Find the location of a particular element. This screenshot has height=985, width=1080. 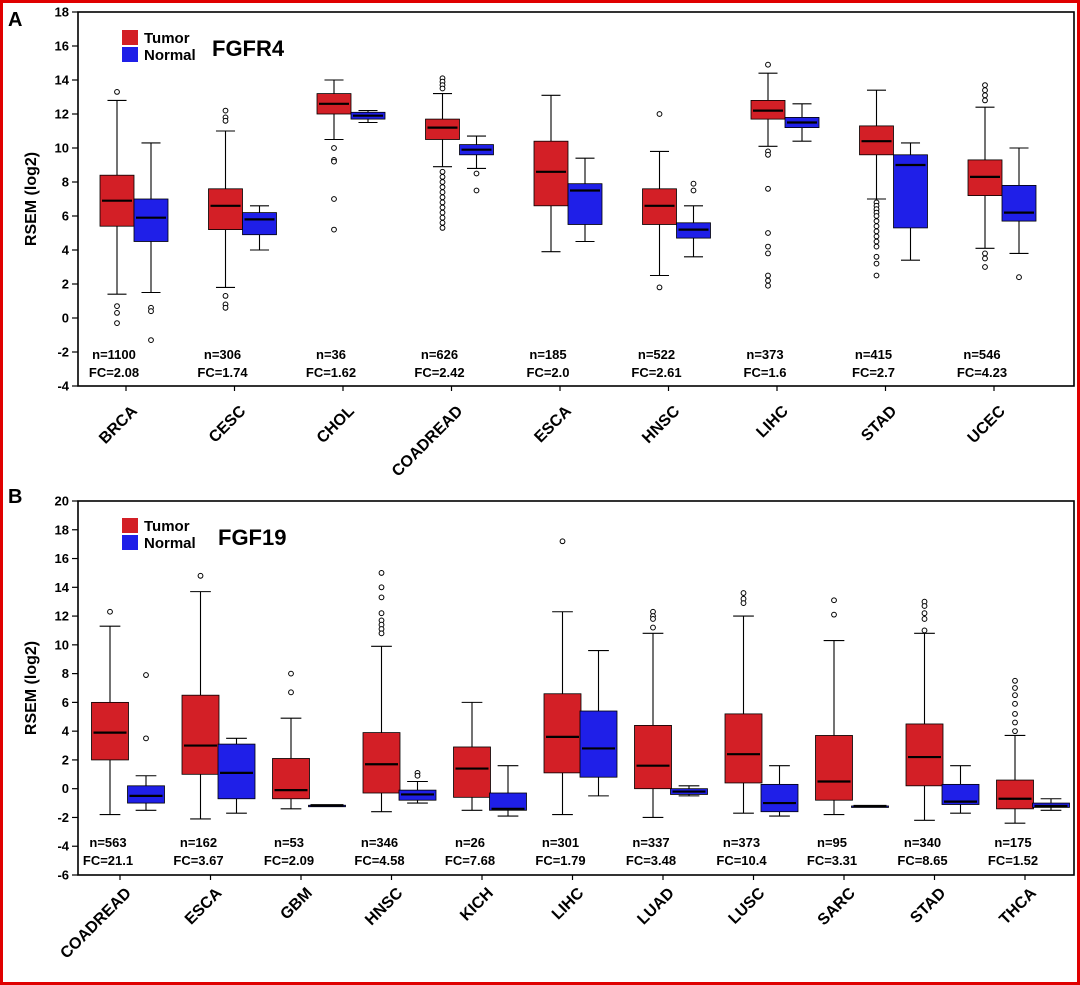

fold-change: FC=8.65 is located at coordinates (922, 860).